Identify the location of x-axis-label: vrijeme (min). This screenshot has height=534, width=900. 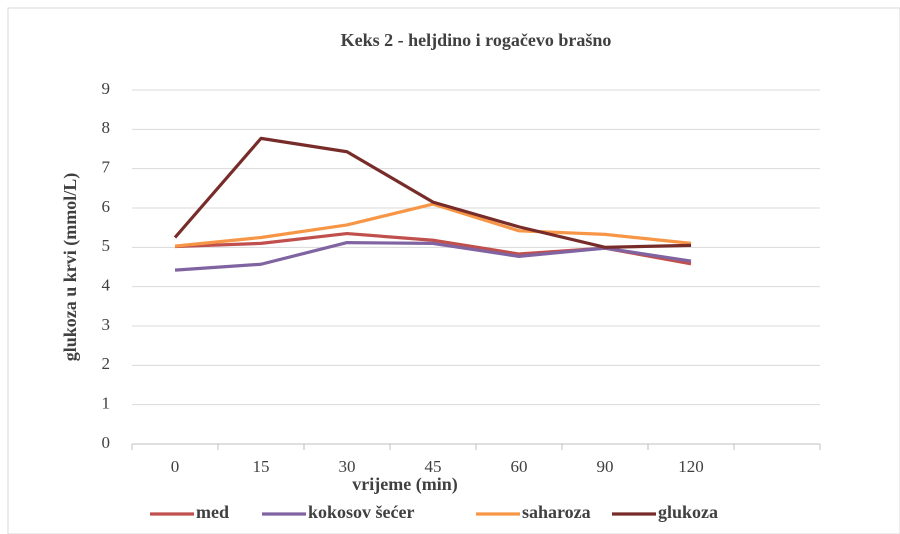
(404, 484).